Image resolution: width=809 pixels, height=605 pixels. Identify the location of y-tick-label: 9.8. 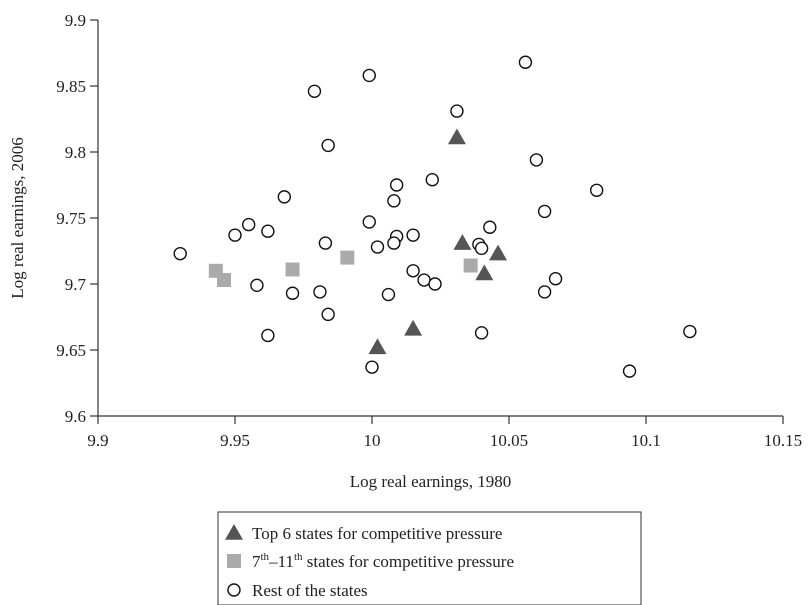
(75, 152).